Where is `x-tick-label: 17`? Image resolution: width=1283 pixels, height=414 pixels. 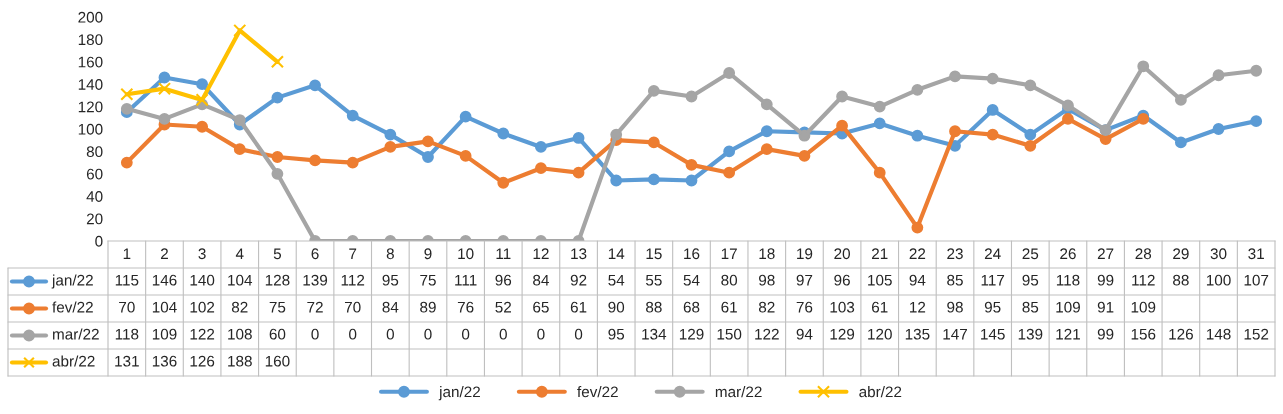
x-tick-label: 17 is located at coordinates (729, 254).